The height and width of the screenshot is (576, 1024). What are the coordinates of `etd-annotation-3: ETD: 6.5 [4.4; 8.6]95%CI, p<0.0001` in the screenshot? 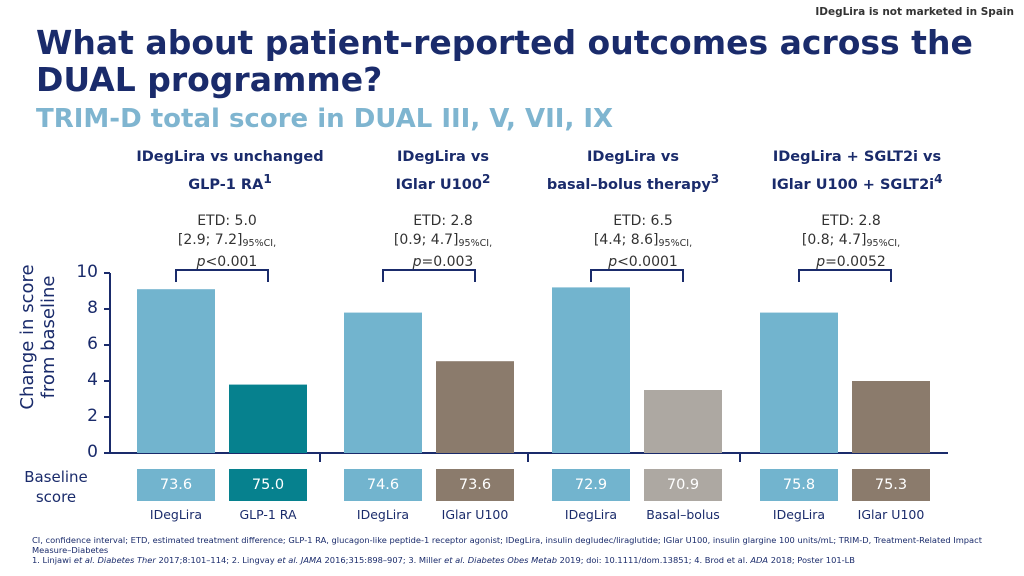 It's located at (643, 242).